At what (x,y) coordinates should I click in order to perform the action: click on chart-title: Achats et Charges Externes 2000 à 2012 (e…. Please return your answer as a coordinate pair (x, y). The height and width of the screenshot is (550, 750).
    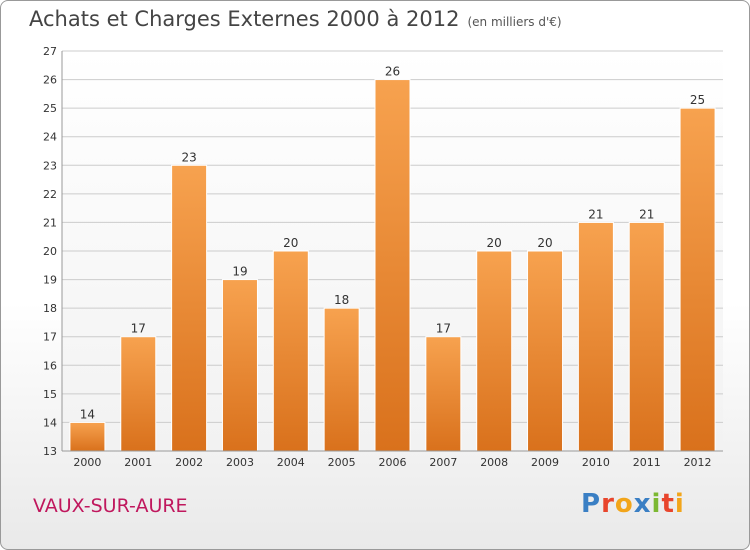
    Looking at the image, I should click on (295, 19).